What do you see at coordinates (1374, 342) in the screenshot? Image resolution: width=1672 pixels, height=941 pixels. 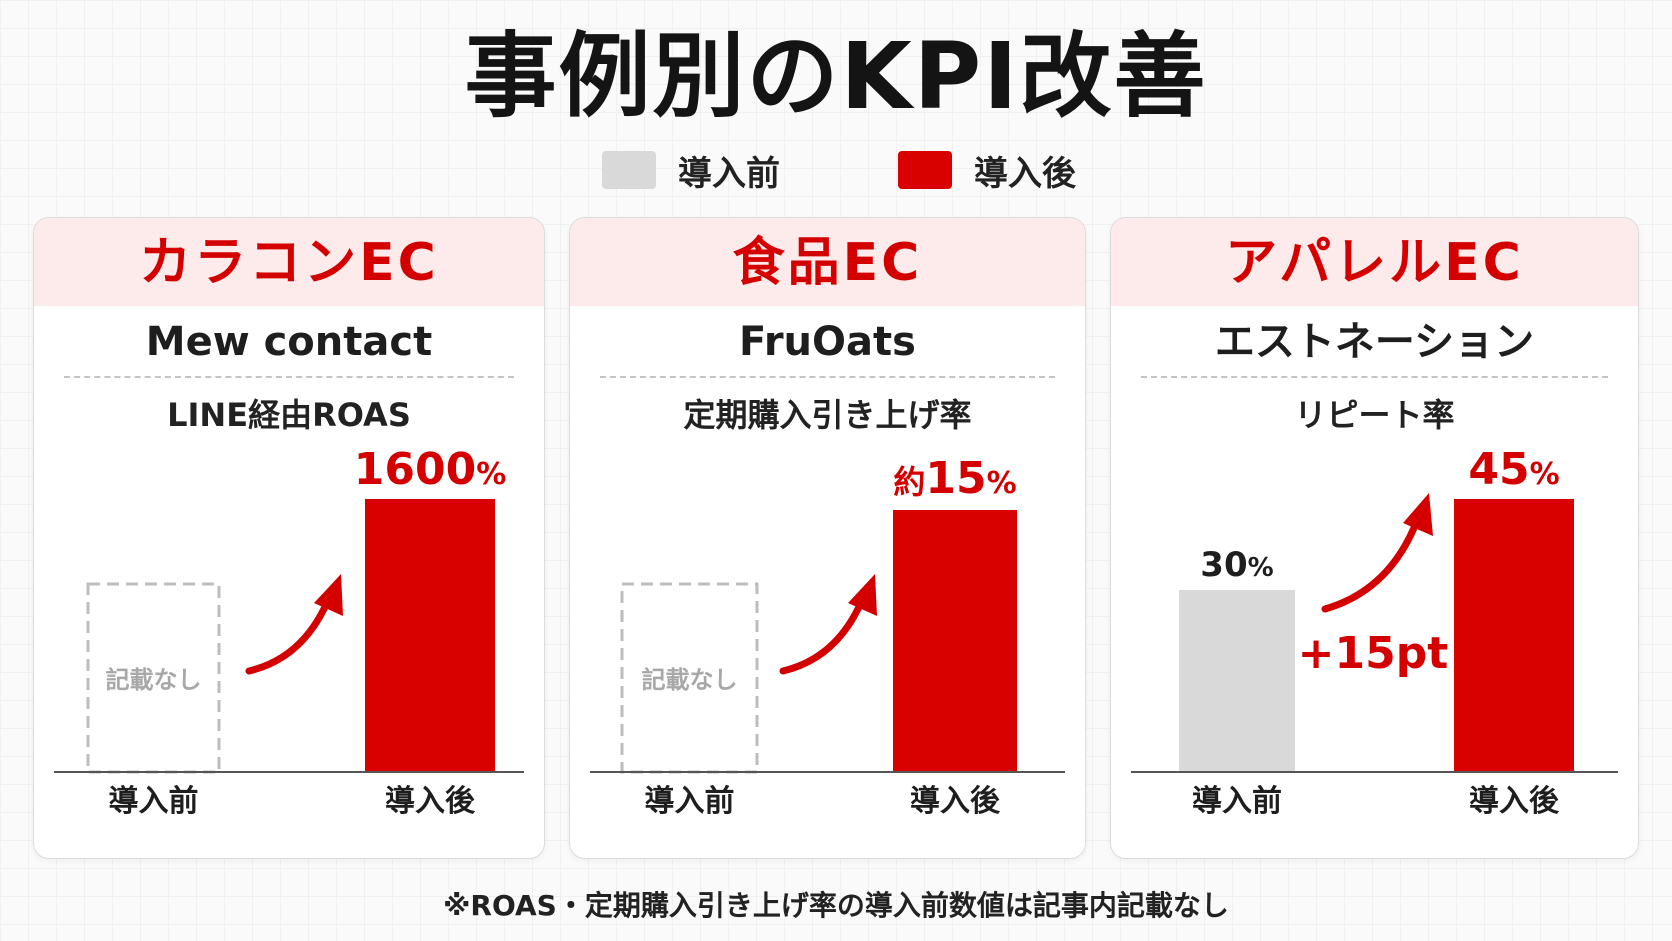 I see `company-name: エストネーション` at bounding box center [1374, 342].